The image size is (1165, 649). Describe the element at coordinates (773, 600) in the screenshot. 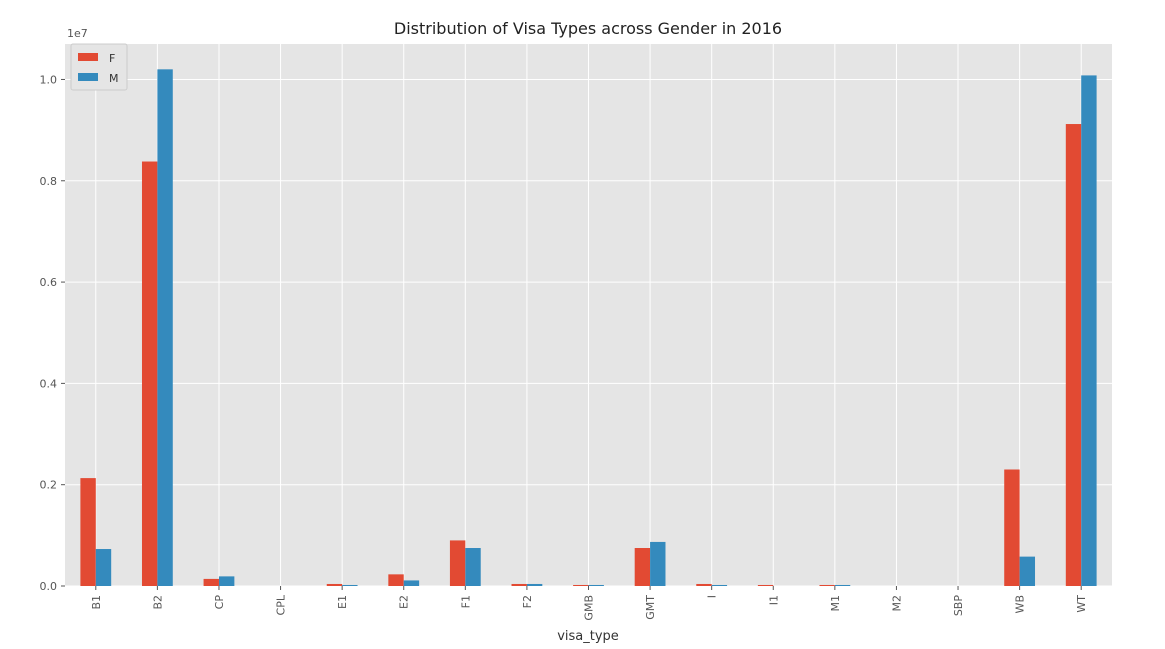

I see `x-tick-label: I1` at that location.